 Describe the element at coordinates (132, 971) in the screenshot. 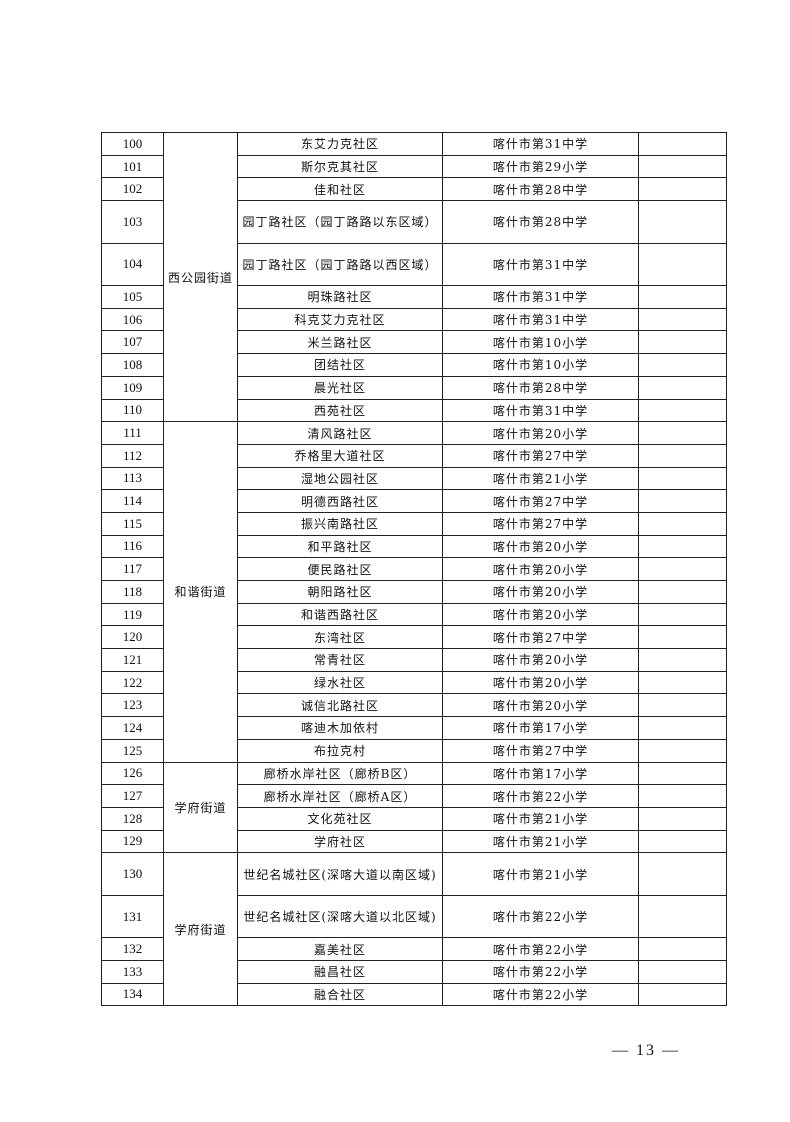

I see `row-number: 133` at that location.